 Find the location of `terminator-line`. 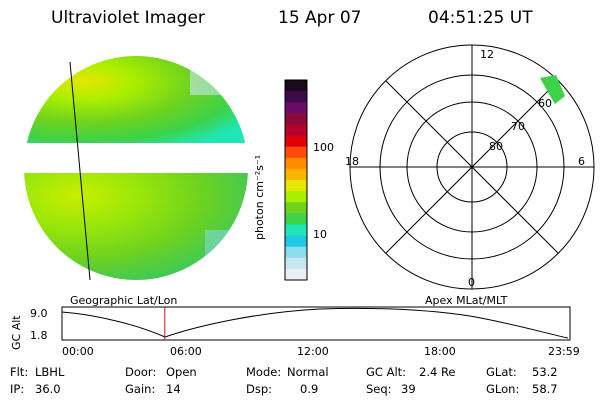

terminator-line is located at coordinates (80, 171).